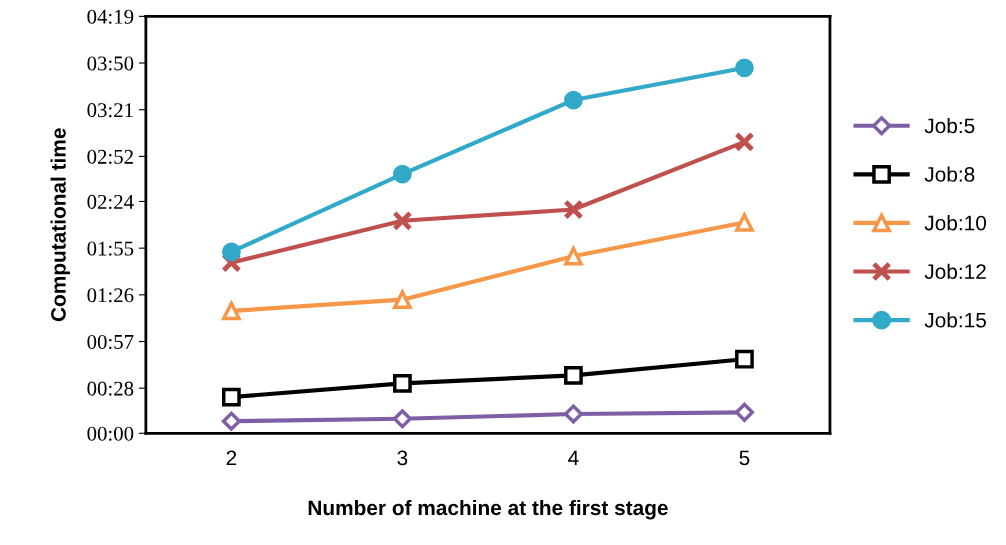  What do you see at coordinates (955, 271) in the screenshot?
I see `legend-label: Job:12` at bounding box center [955, 271].